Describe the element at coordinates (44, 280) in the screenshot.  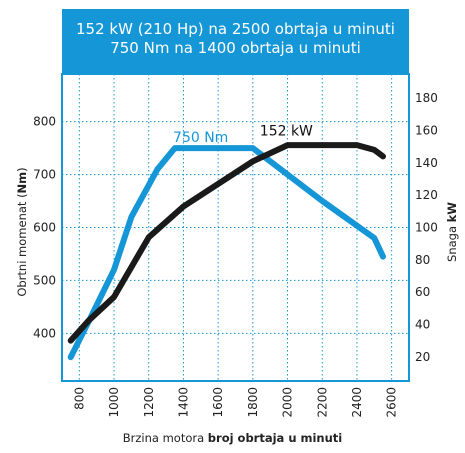
I see `y-left-tick-label: 500` at that location.